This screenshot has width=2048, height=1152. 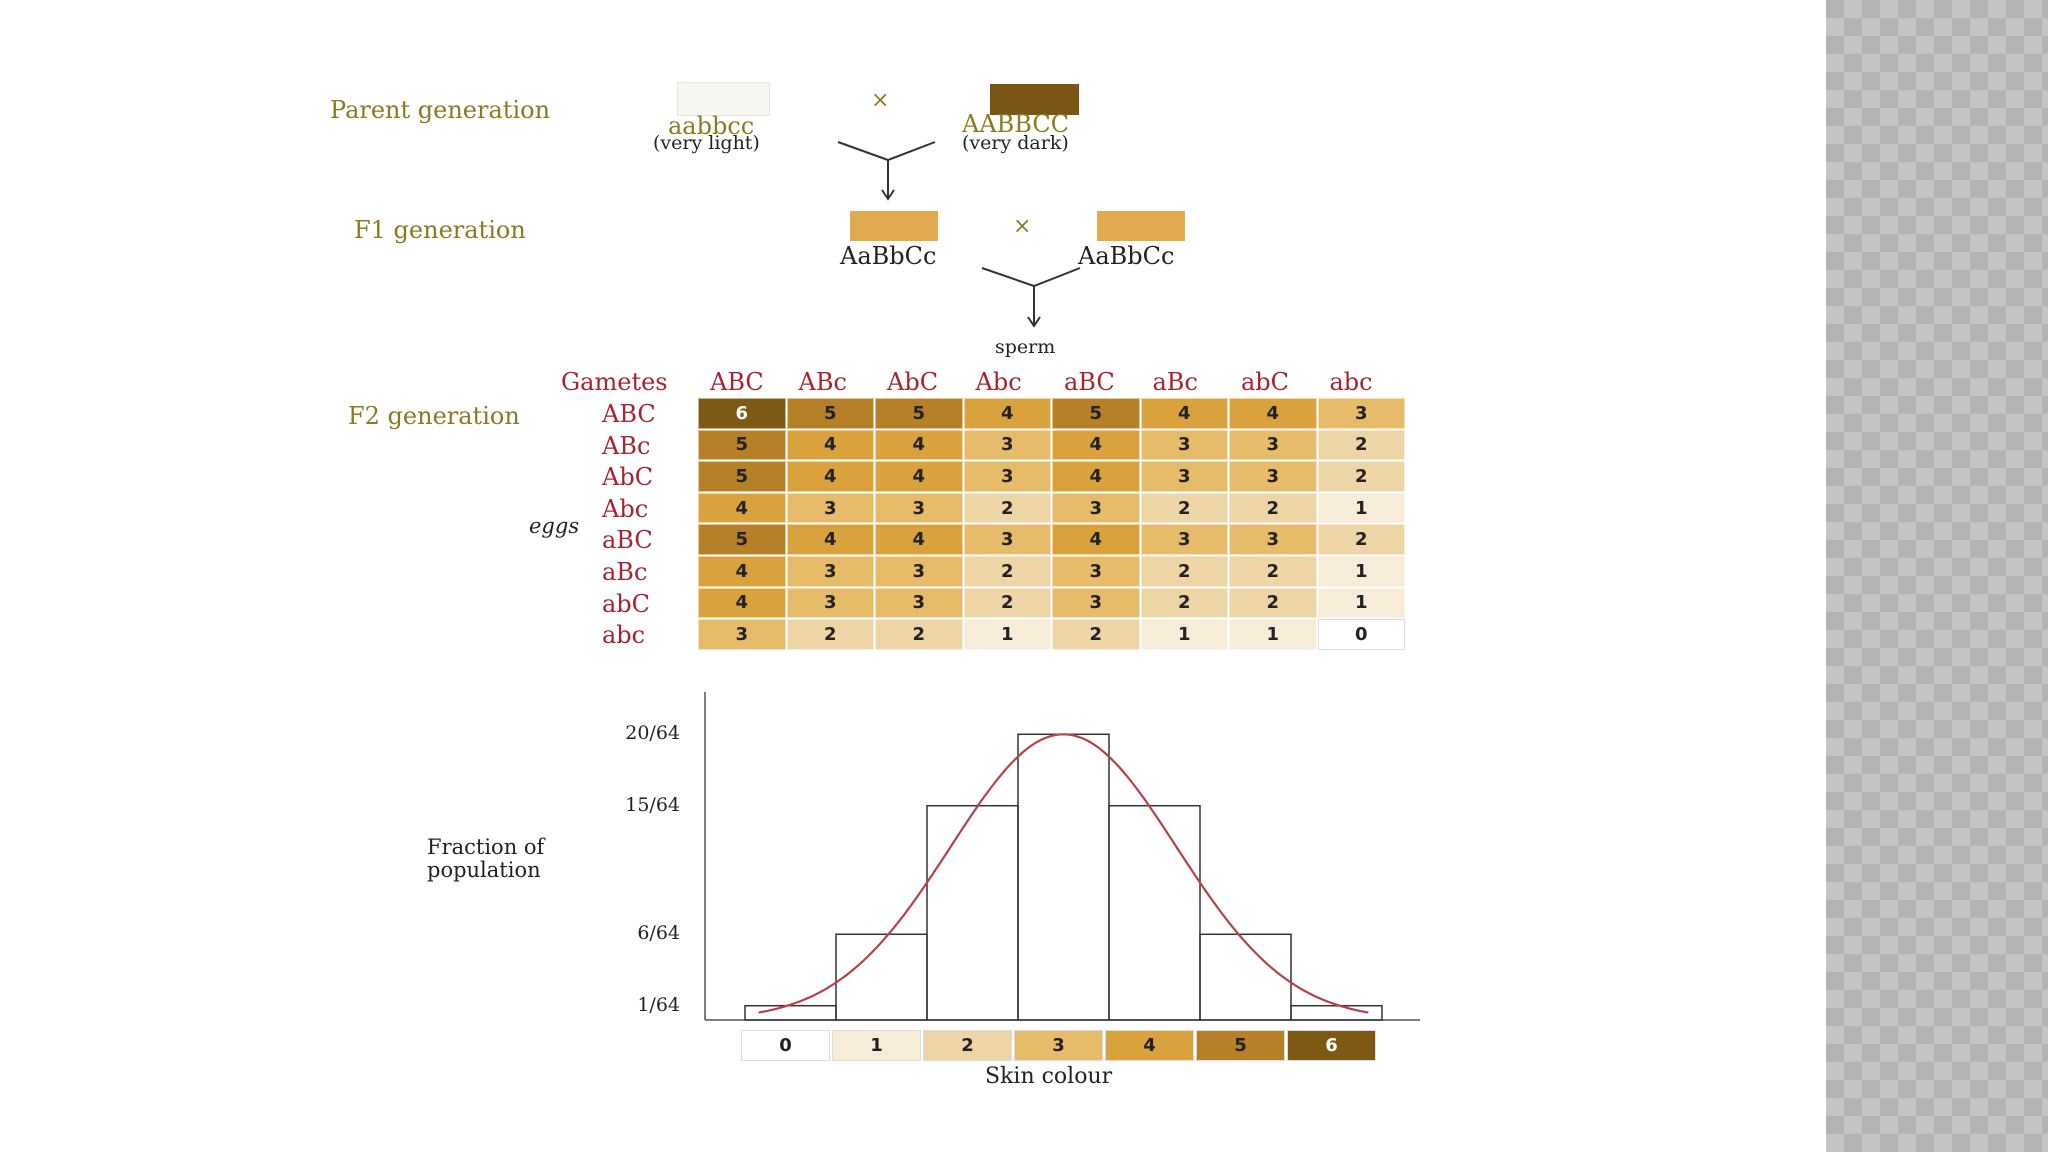 I want to click on egg-gamete-header: ABc, so click(x=626, y=445).